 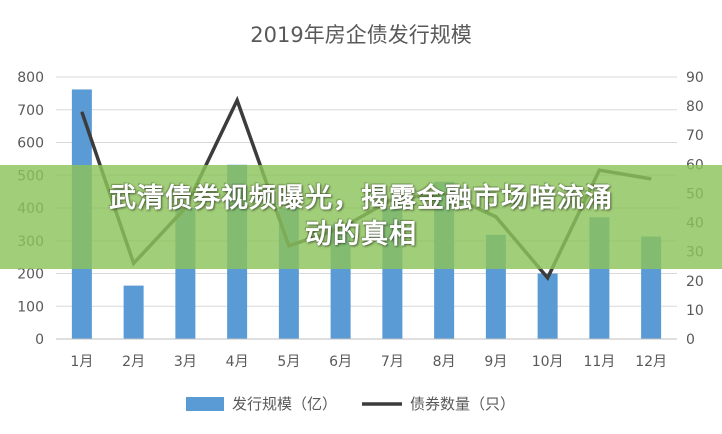 I want to click on x-tick-label: 2月, so click(x=133, y=362).